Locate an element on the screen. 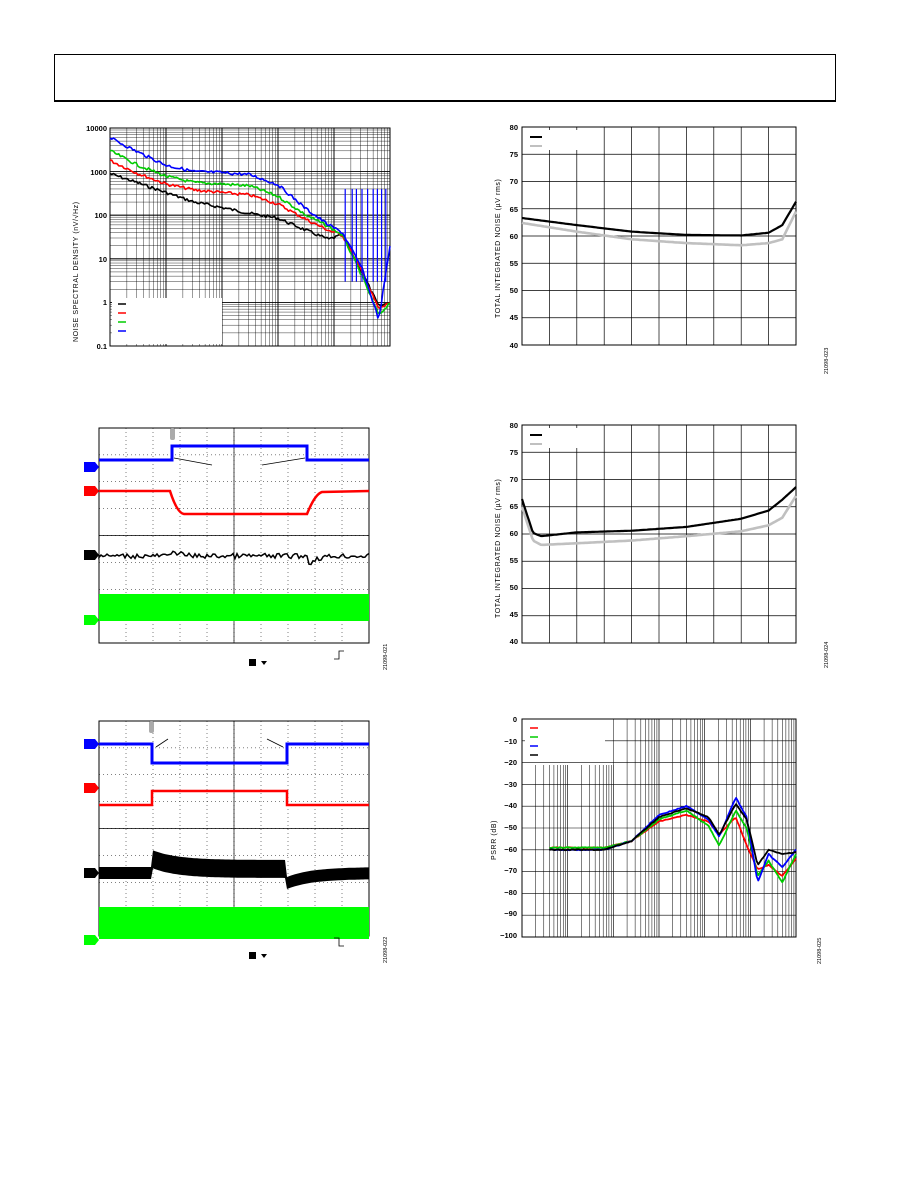  psrr-ytick: 0 is located at coordinates (515, 719).